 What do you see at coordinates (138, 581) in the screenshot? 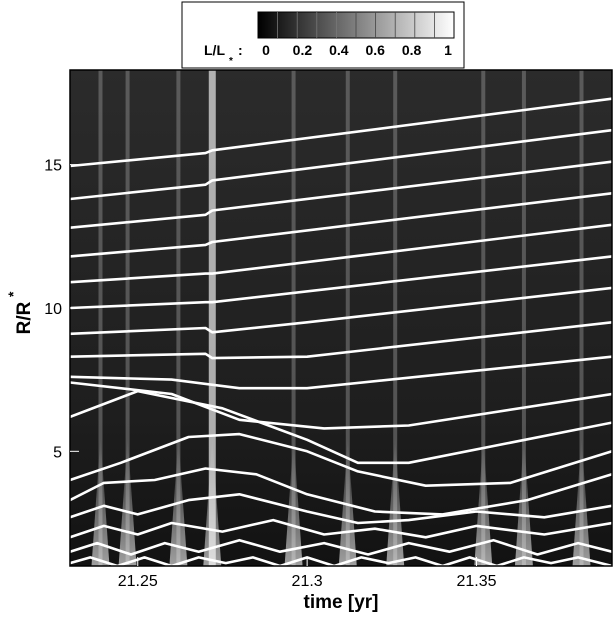
I see `x-tick-label: 21.25` at bounding box center [138, 581].